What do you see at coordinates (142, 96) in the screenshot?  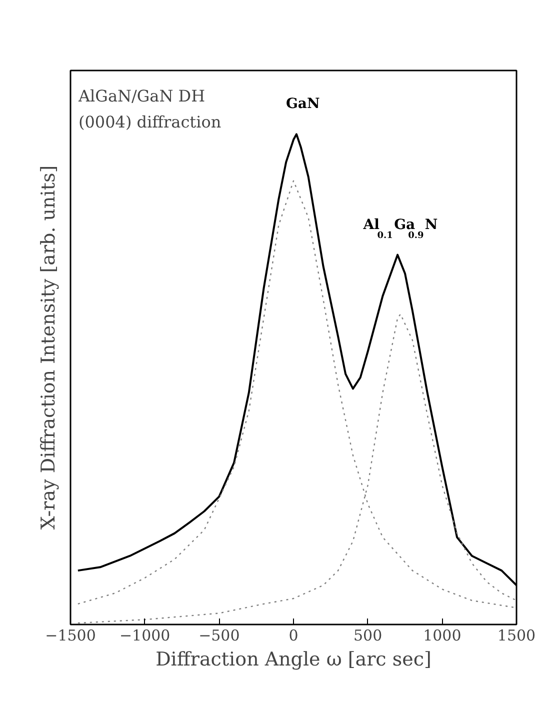 I see `text: AlGaN/GaN DH` at bounding box center [142, 96].